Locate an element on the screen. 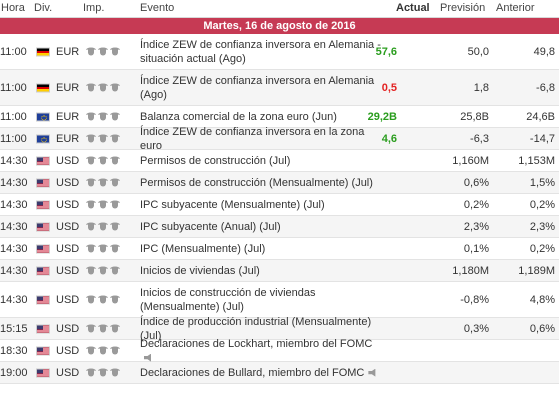 This screenshot has width=559, height=400. header-importance: Imp. is located at coordinates (94, 8).